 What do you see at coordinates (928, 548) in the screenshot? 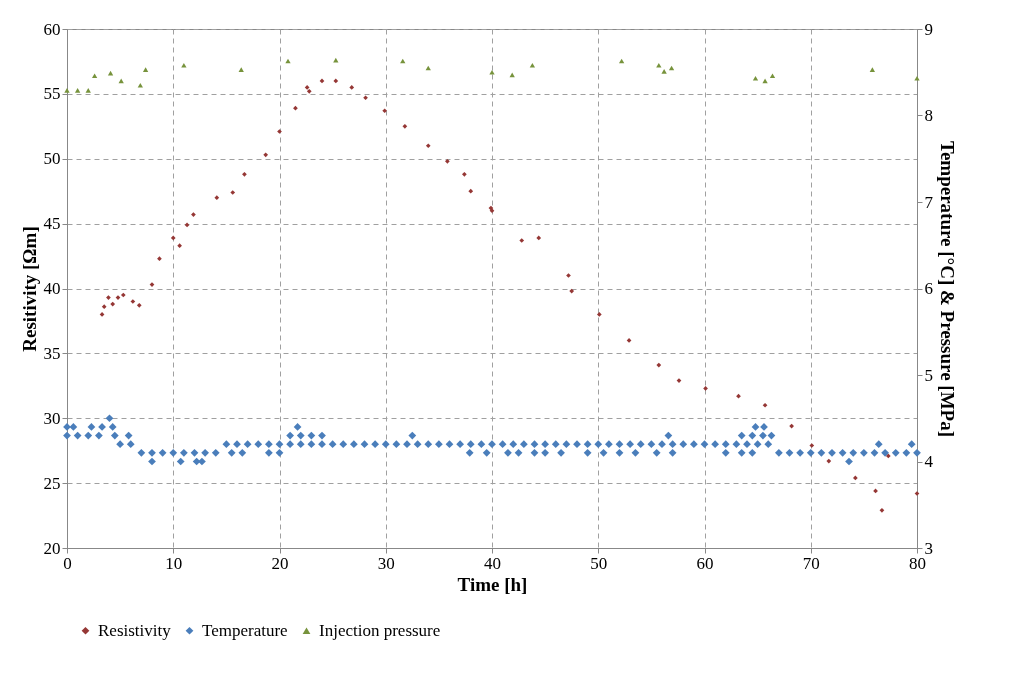
I see `y2-tick-label: 3` at bounding box center [928, 548].